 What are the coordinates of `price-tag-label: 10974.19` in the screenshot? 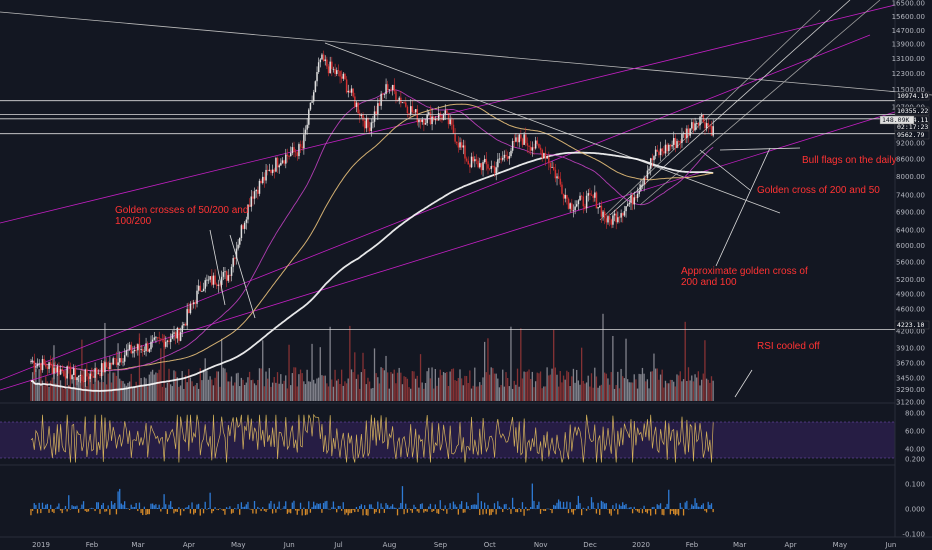 It's located at (912, 96).